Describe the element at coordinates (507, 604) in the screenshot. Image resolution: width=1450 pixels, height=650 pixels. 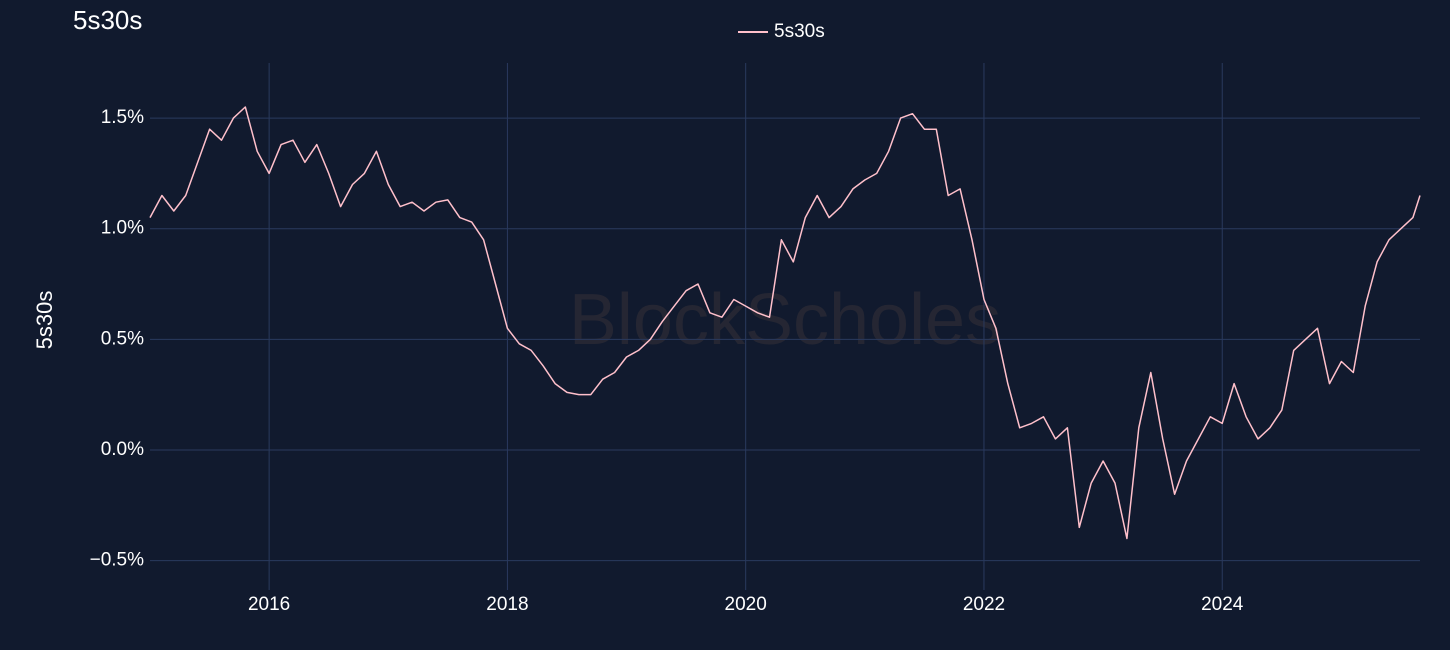
I see `x-tick-label: 2018` at that location.